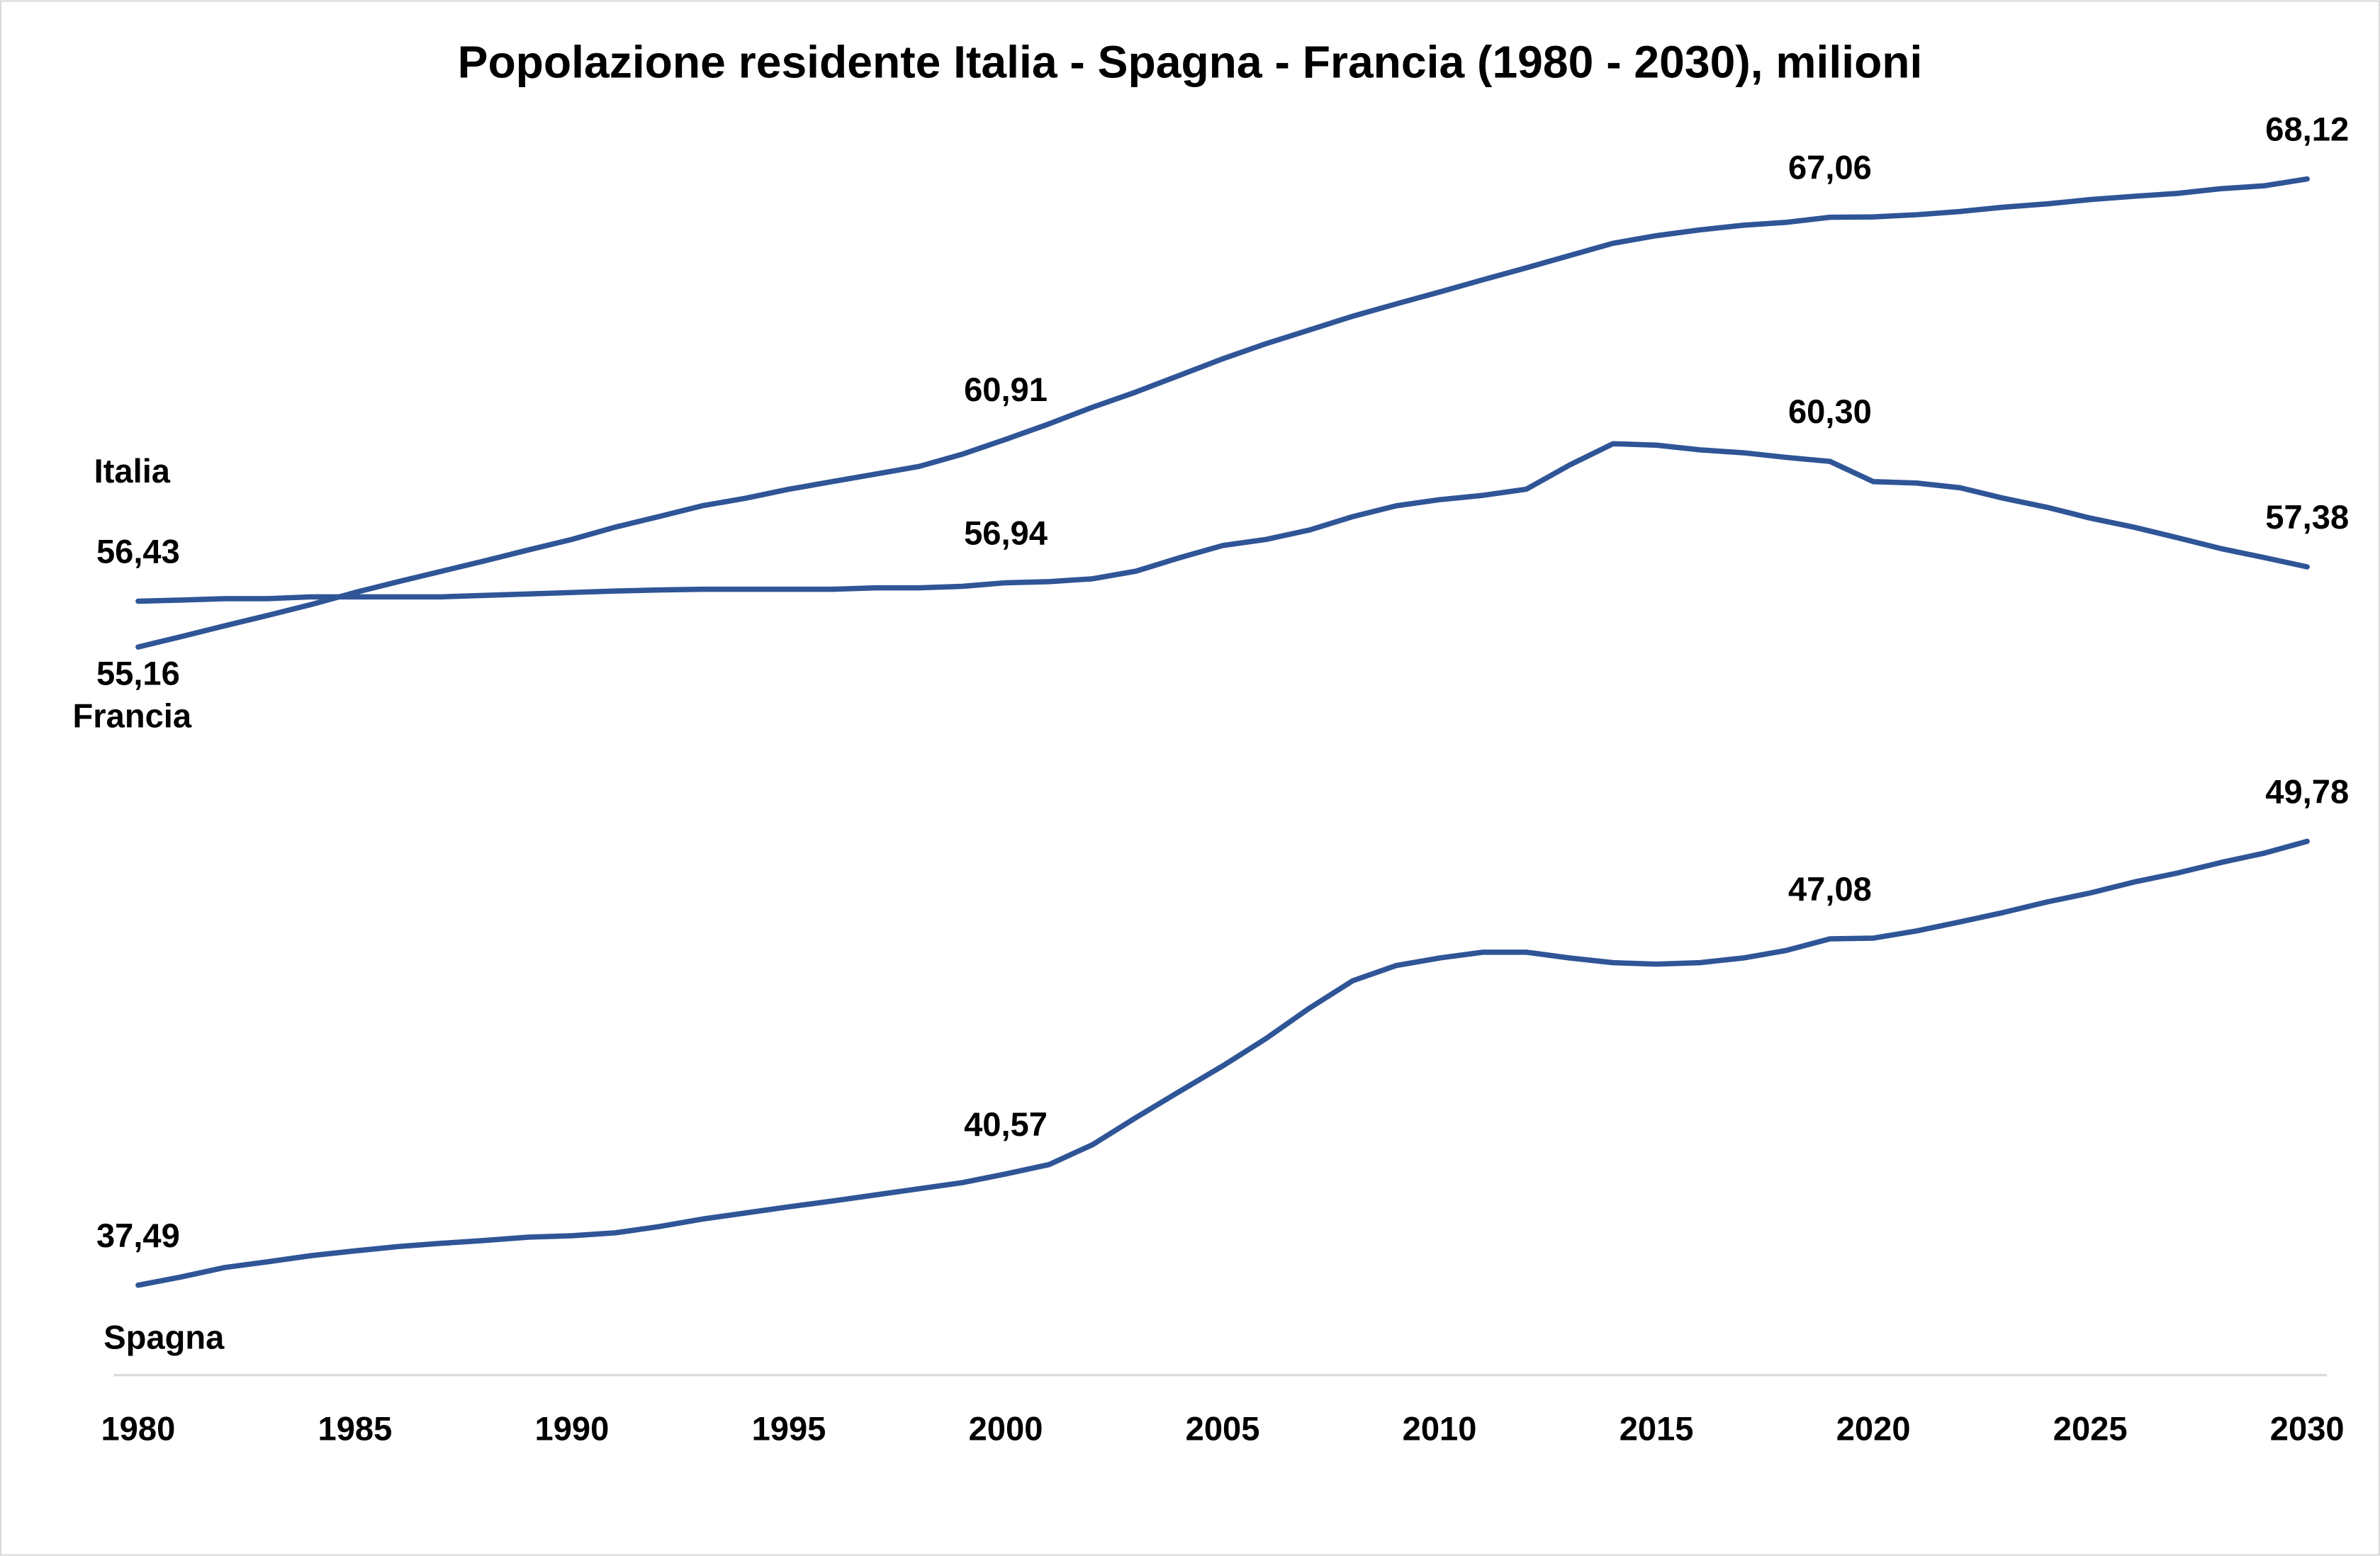 The image size is (2380, 1556). I want to click on data-label: 57,38, so click(2307, 517).